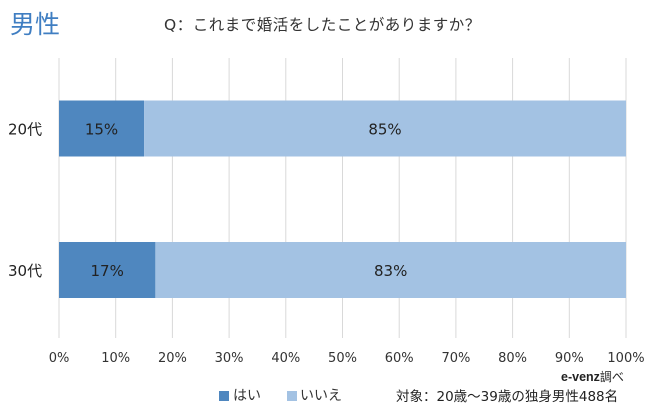 Image resolution: width=650 pixels, height=417 pixels. What do you see at coordinates (342, 358) in the screenshot?
I see `x-tick-label: 50%` at bounding box center [342, 358].